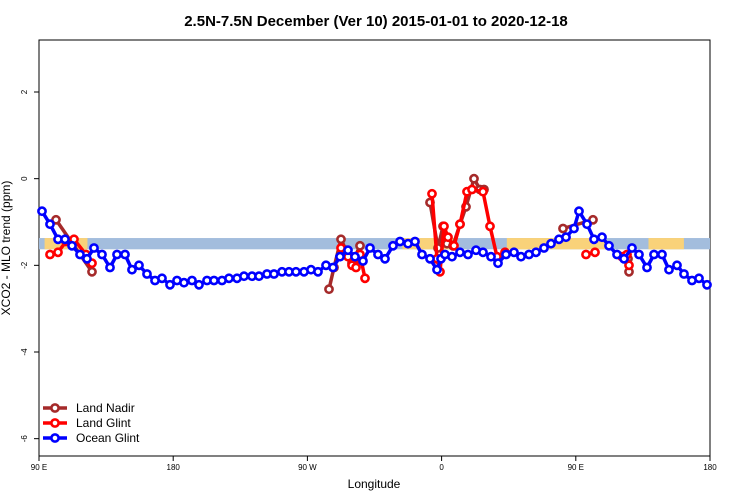 The width and height of the screenshot is (750, 500). I want to click on y-tick-label: -6, so click(24, 439).